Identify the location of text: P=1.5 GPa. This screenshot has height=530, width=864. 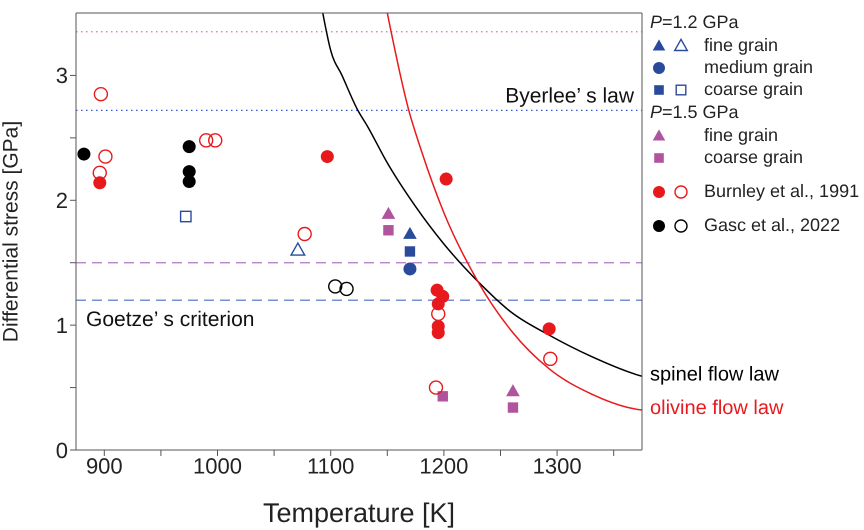
(695, 112).